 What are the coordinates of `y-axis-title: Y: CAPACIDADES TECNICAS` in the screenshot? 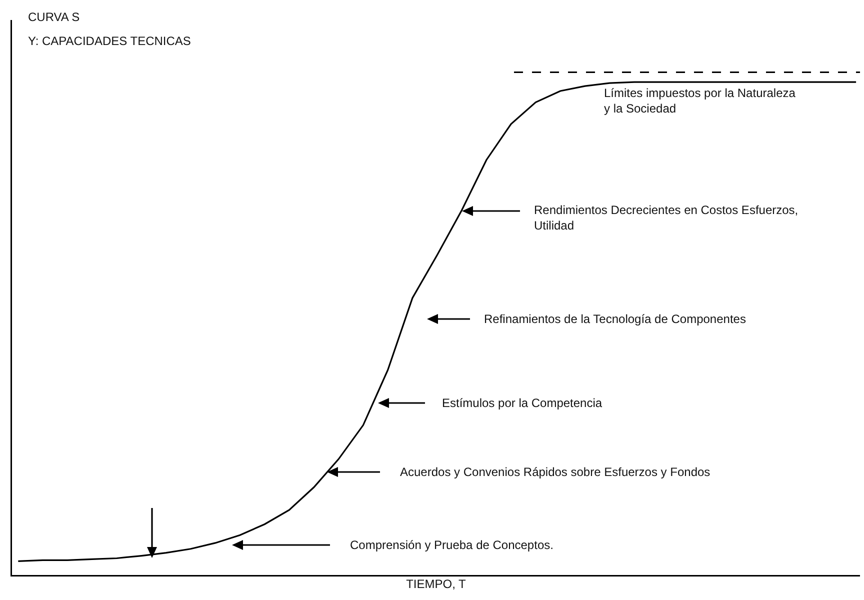 It's located at (109, 41).